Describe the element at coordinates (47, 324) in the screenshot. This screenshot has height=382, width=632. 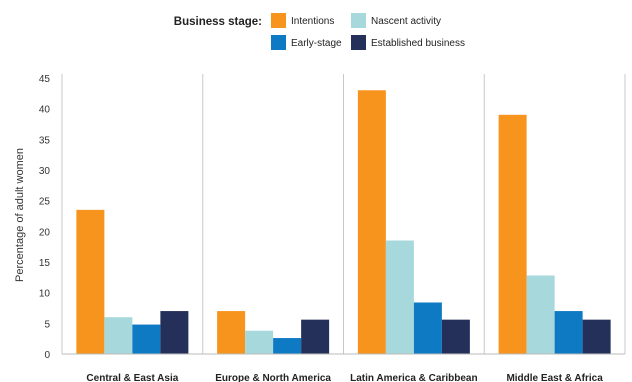
I see `y-tick-label: 5` at that location.